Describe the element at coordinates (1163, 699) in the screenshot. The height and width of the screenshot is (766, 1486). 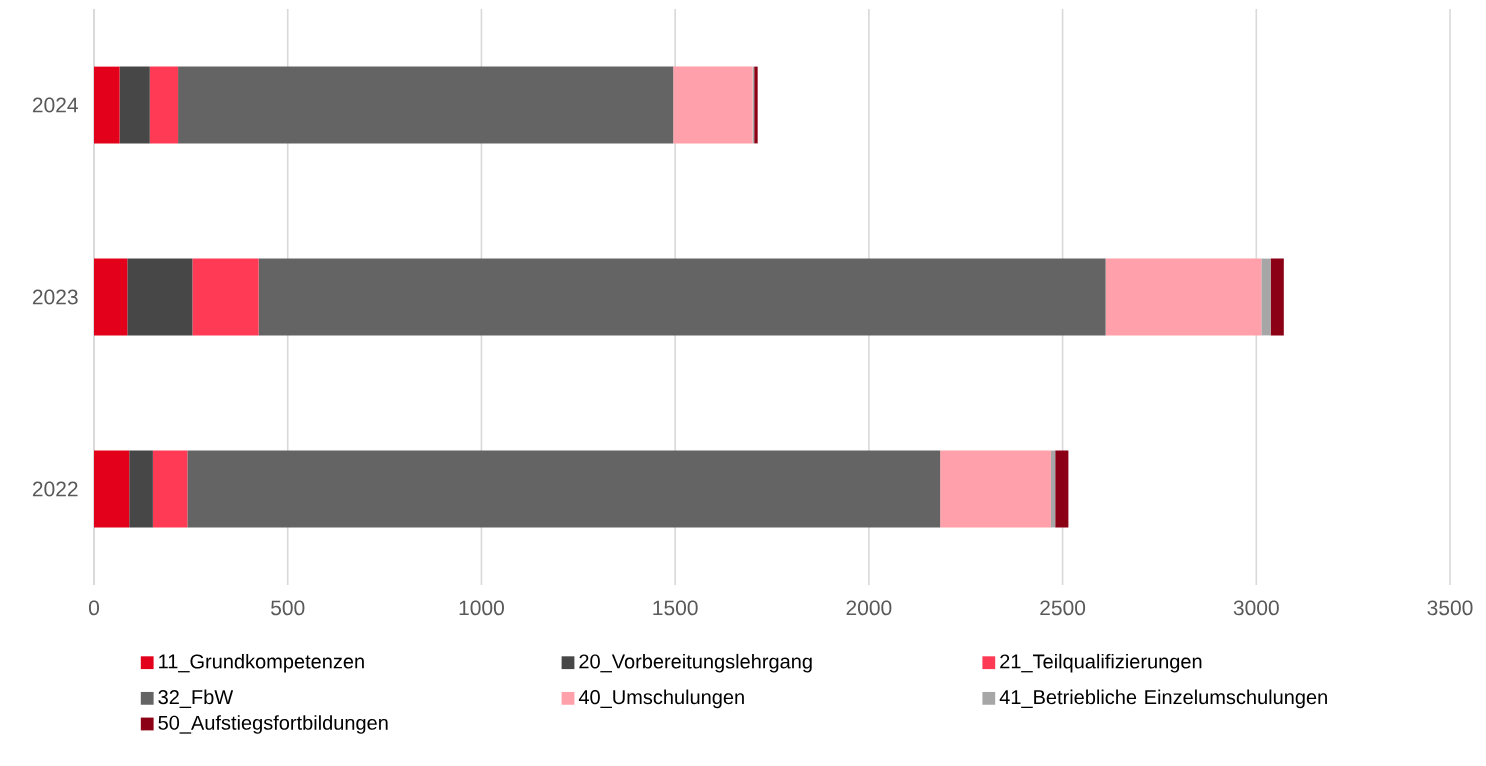
I see `legend-label: 41_Betriebliche Einzelumschulungen` at that location.